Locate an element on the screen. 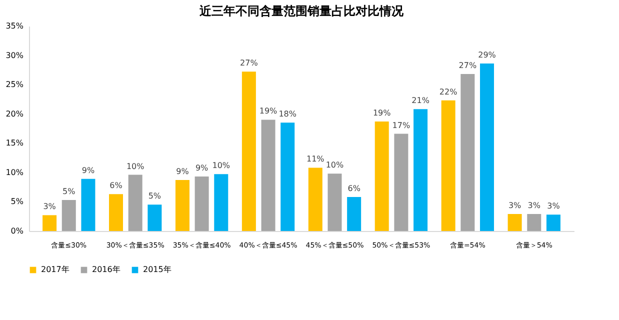 The width and height of the screenshot is (619, 320). data-label: 21% is located at coordinates (421, 101).